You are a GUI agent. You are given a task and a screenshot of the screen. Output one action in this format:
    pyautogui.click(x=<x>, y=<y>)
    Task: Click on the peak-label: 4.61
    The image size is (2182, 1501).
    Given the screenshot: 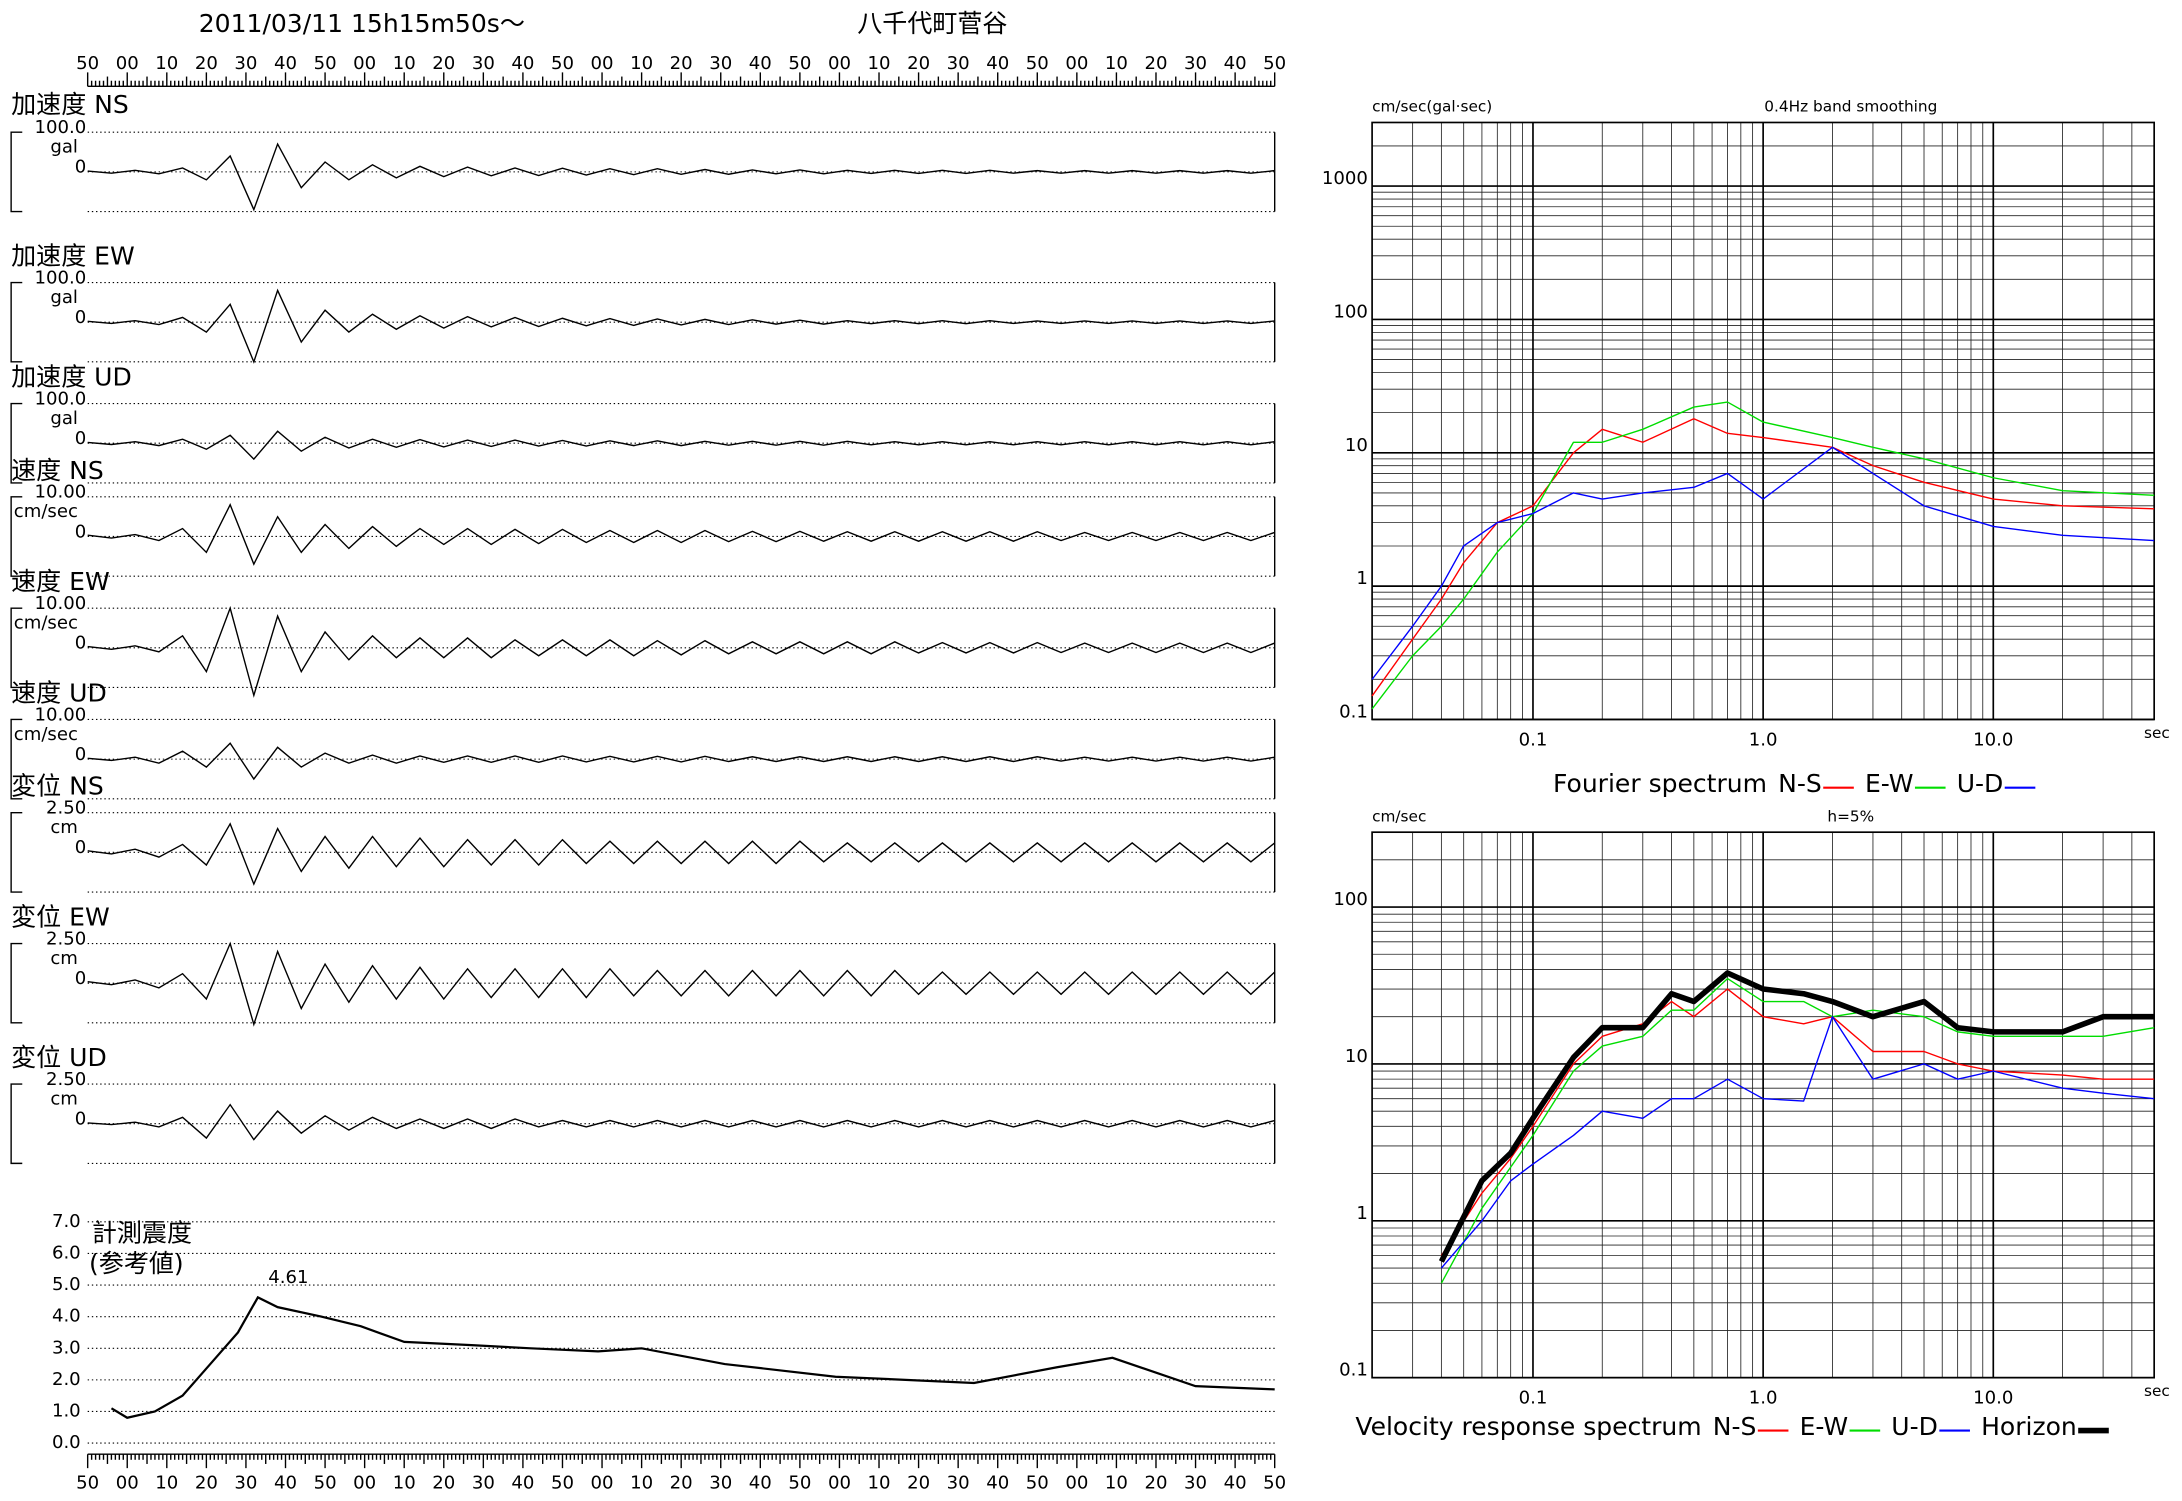 What is the action you would take?
    pyautogui.click(x=288, y=1277)
    